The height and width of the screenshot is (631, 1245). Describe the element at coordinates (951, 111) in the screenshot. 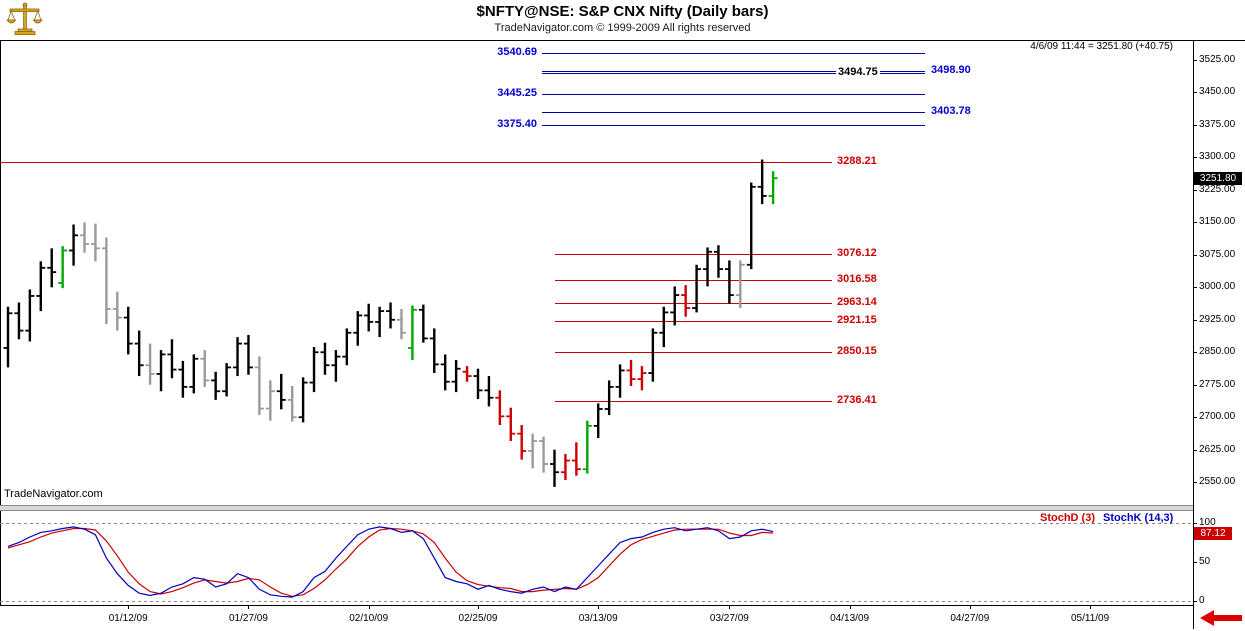

I see `resistance-level-label: 3403.78` at that location.